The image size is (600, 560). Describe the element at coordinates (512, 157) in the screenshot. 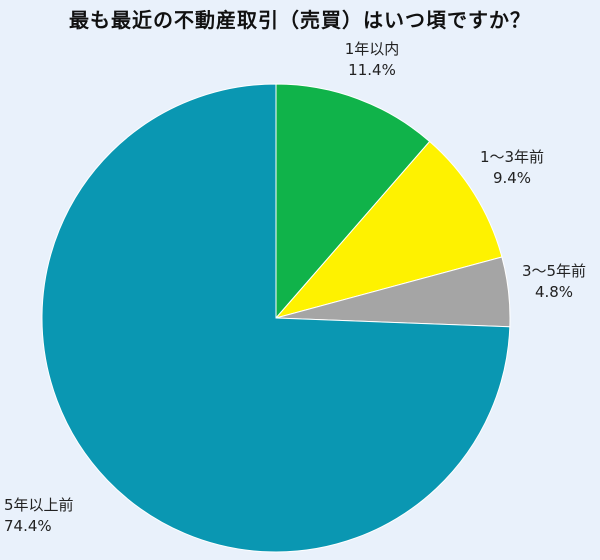

I see `slice-label-2: 1～3年前` at that location.